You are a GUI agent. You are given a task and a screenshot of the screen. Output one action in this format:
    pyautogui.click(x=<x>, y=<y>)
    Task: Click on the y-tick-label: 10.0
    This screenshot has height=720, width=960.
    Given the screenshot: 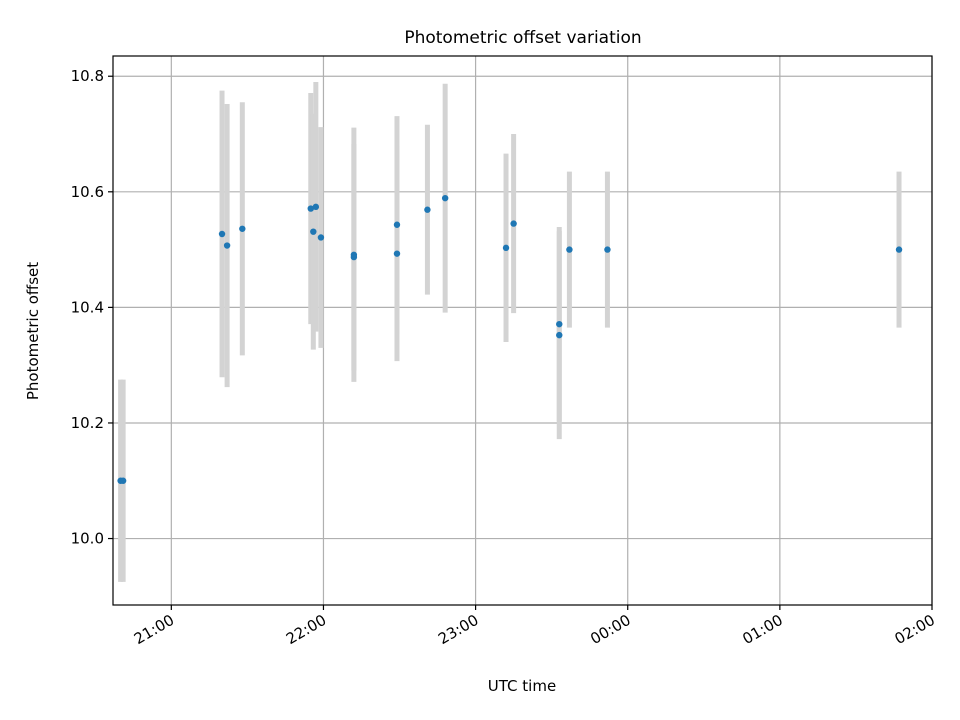 What is the action you would take?
    pyautogui.click(x=87, y=539)
    